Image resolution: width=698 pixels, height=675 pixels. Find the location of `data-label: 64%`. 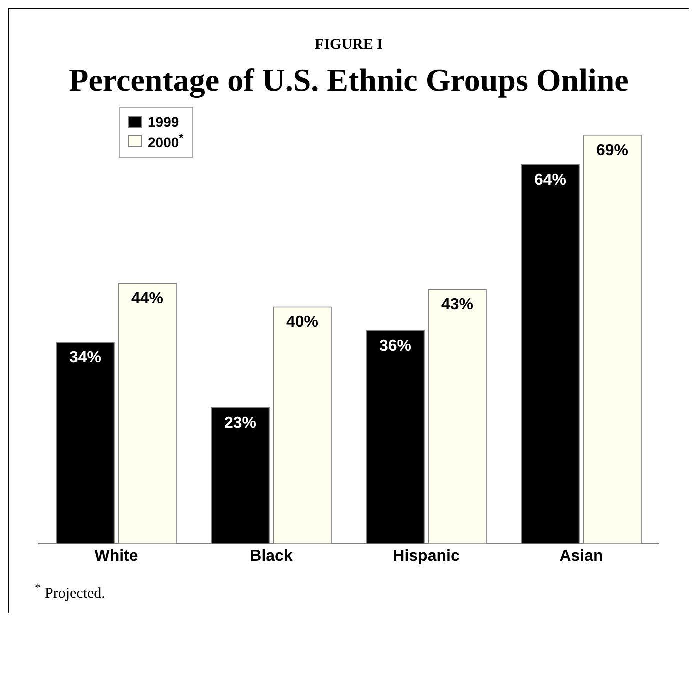

data-label: 64% is located at coordinates (550, 180).